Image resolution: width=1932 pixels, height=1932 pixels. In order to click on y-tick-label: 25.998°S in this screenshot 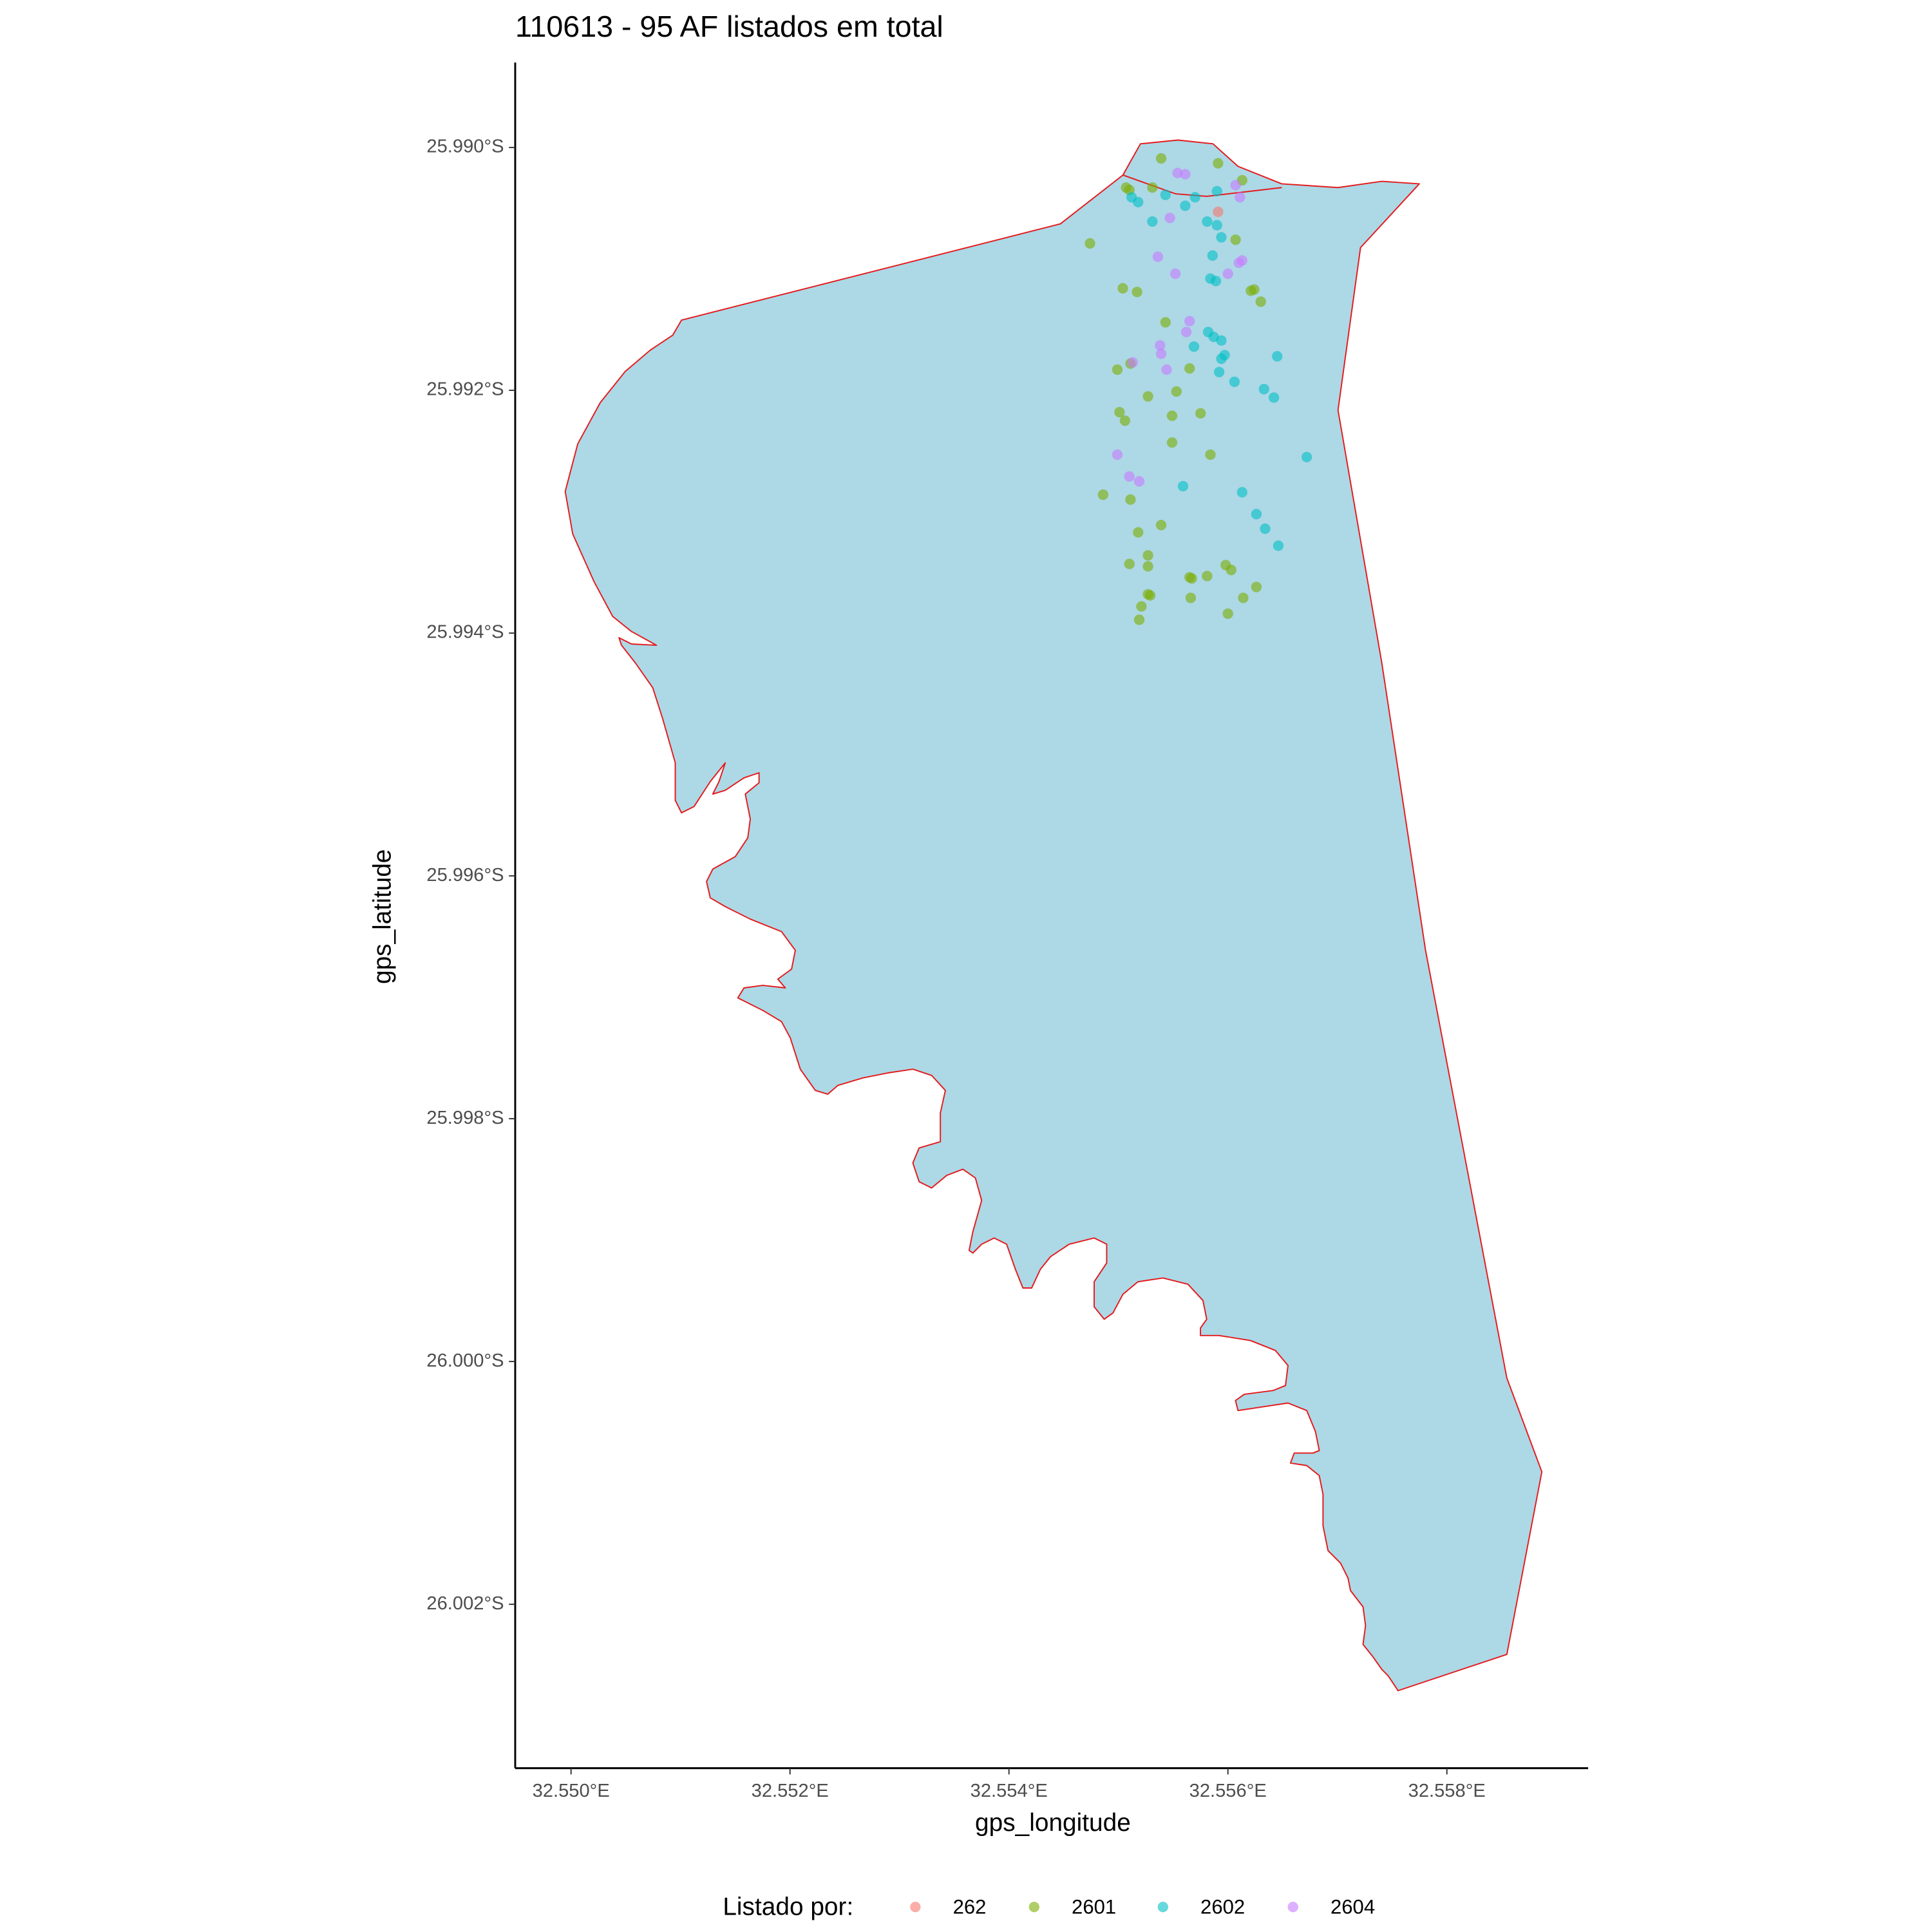, I will do `click(465, 1118)`.